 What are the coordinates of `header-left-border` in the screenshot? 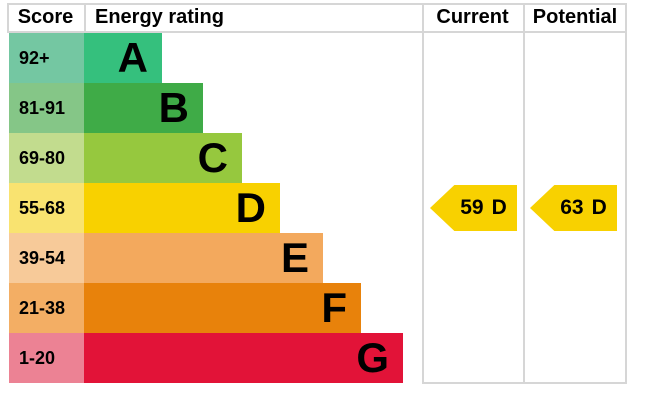 It's located at (8, 18).